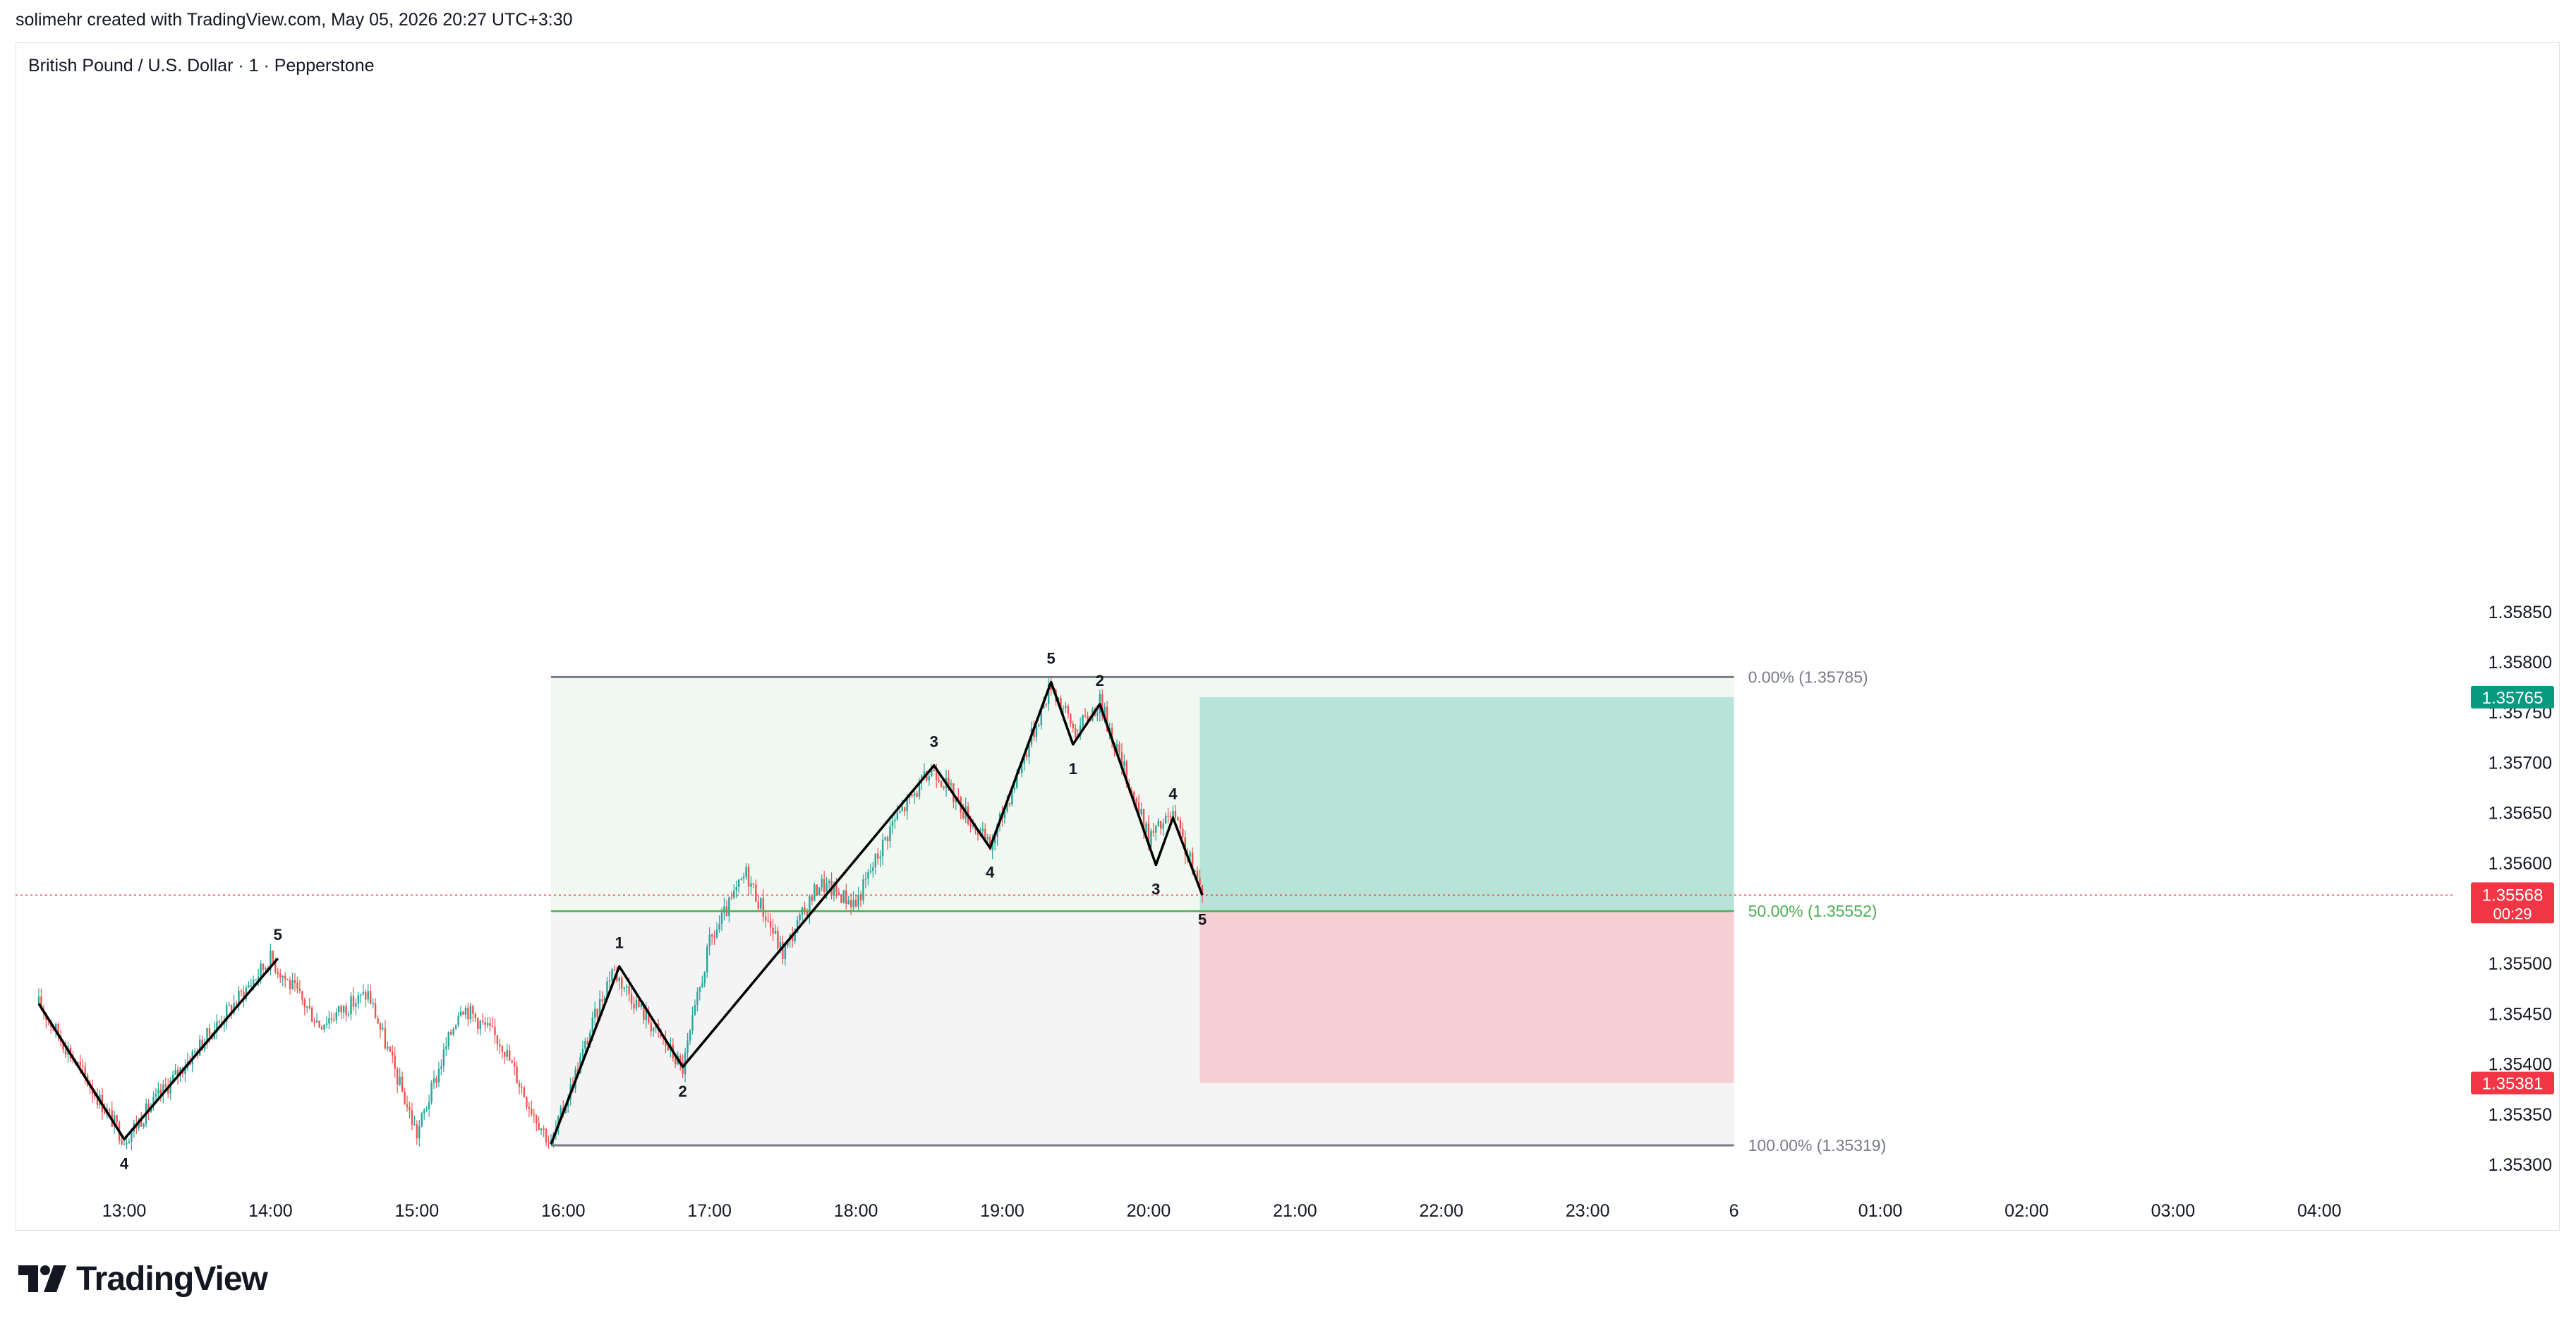 This screenshot has width=2576, height=1326. I want to click on profit-zone, so click(1467, 805).